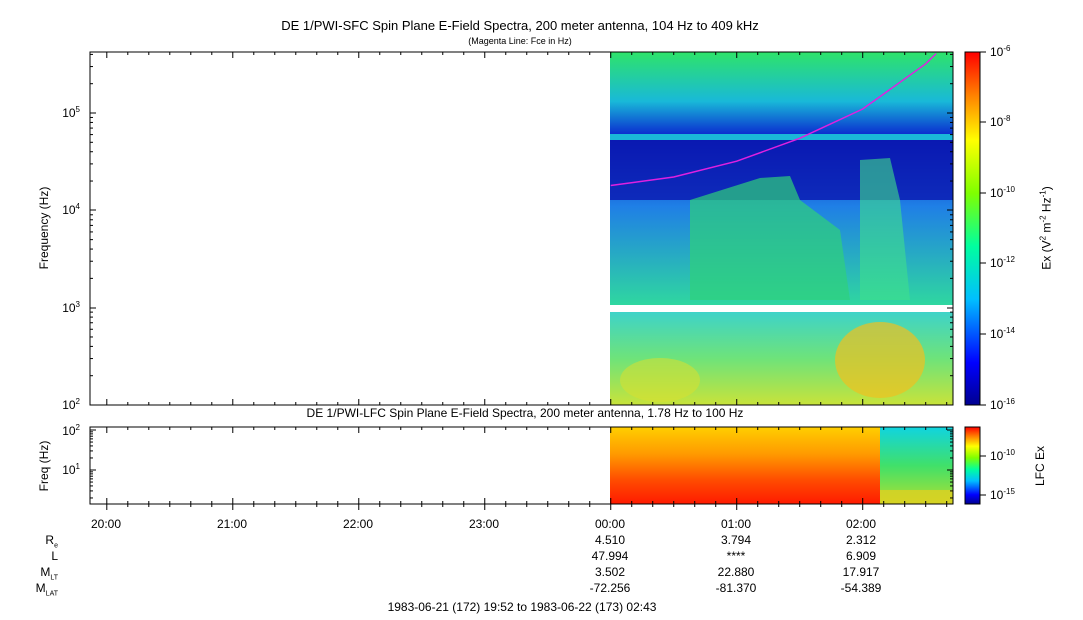  I want to click on lower-colorbar-ticks, so click(983, 475).